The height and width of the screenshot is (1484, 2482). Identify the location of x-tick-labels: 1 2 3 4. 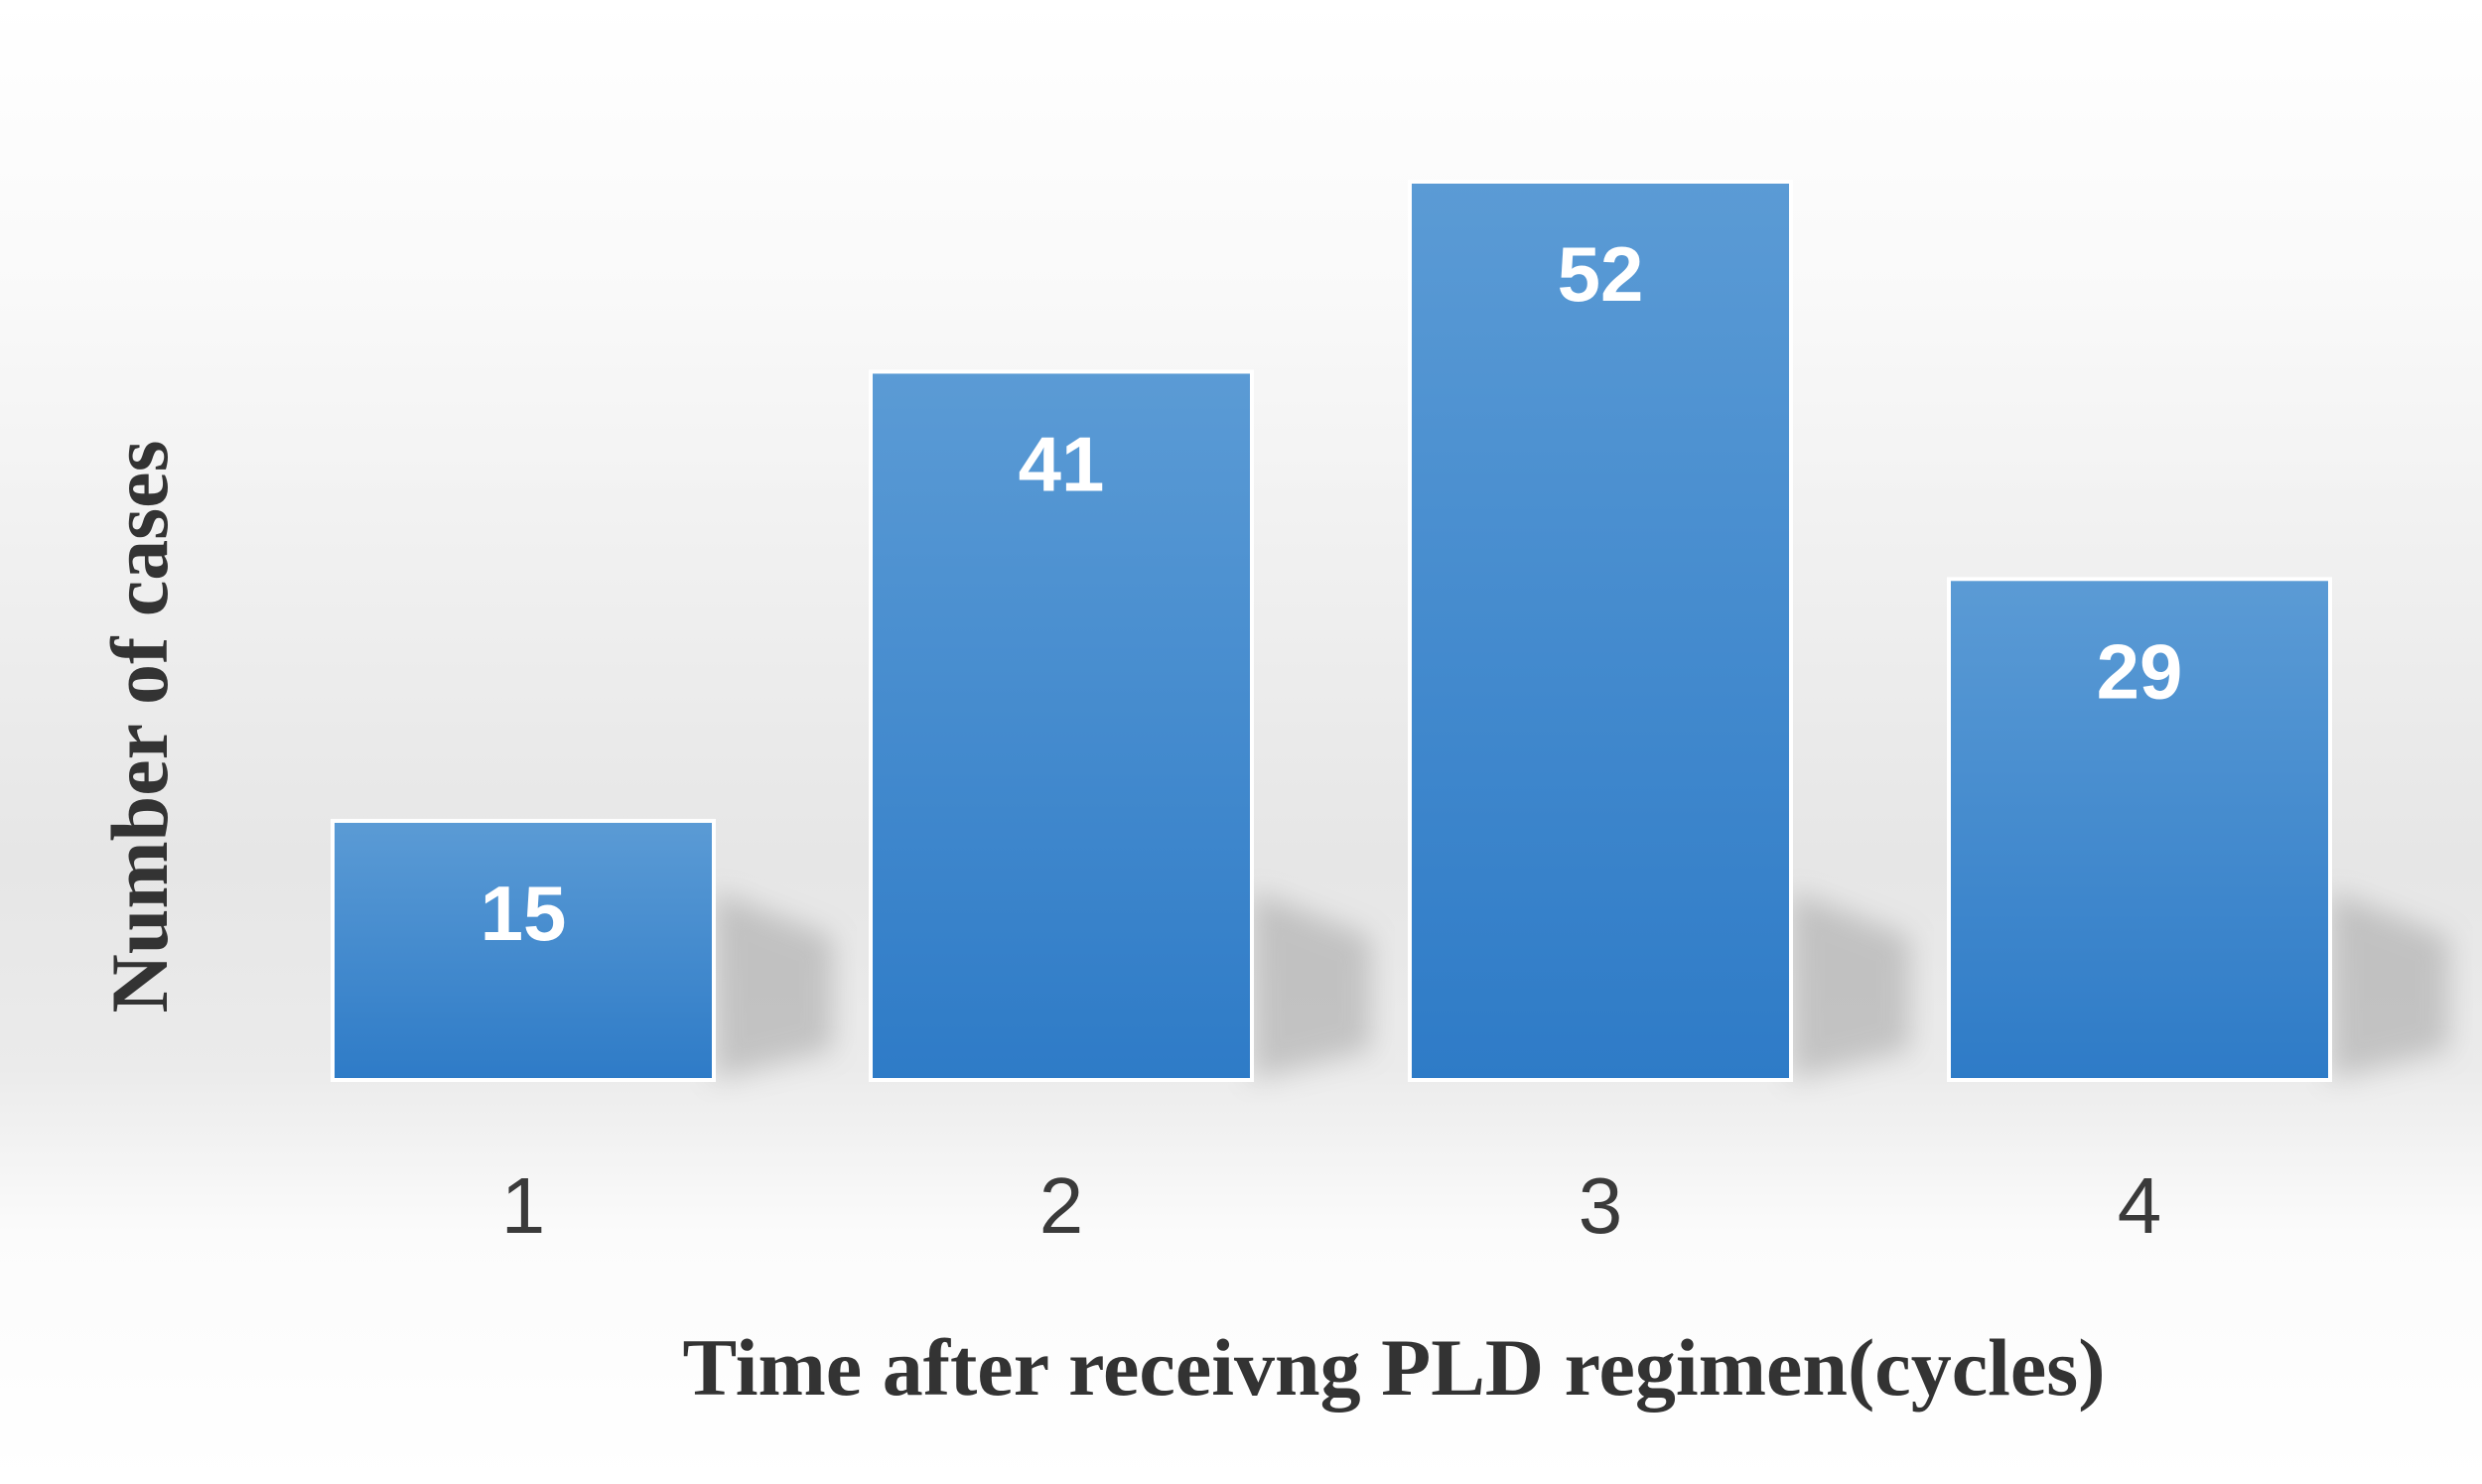
(1331, 1205).